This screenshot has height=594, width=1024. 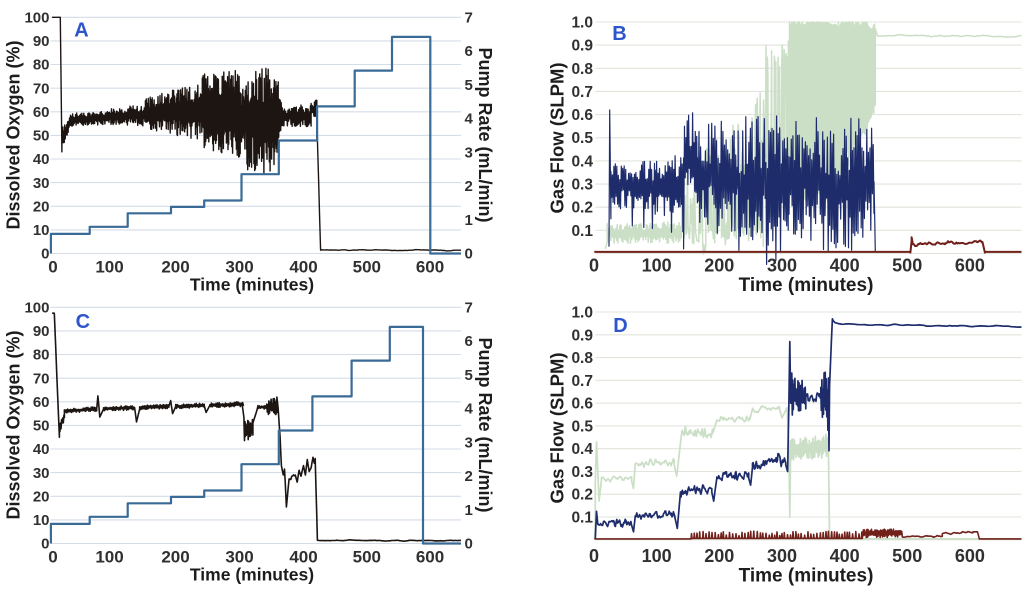 I want to click on svg-text: B, so click(x=619, y=34).